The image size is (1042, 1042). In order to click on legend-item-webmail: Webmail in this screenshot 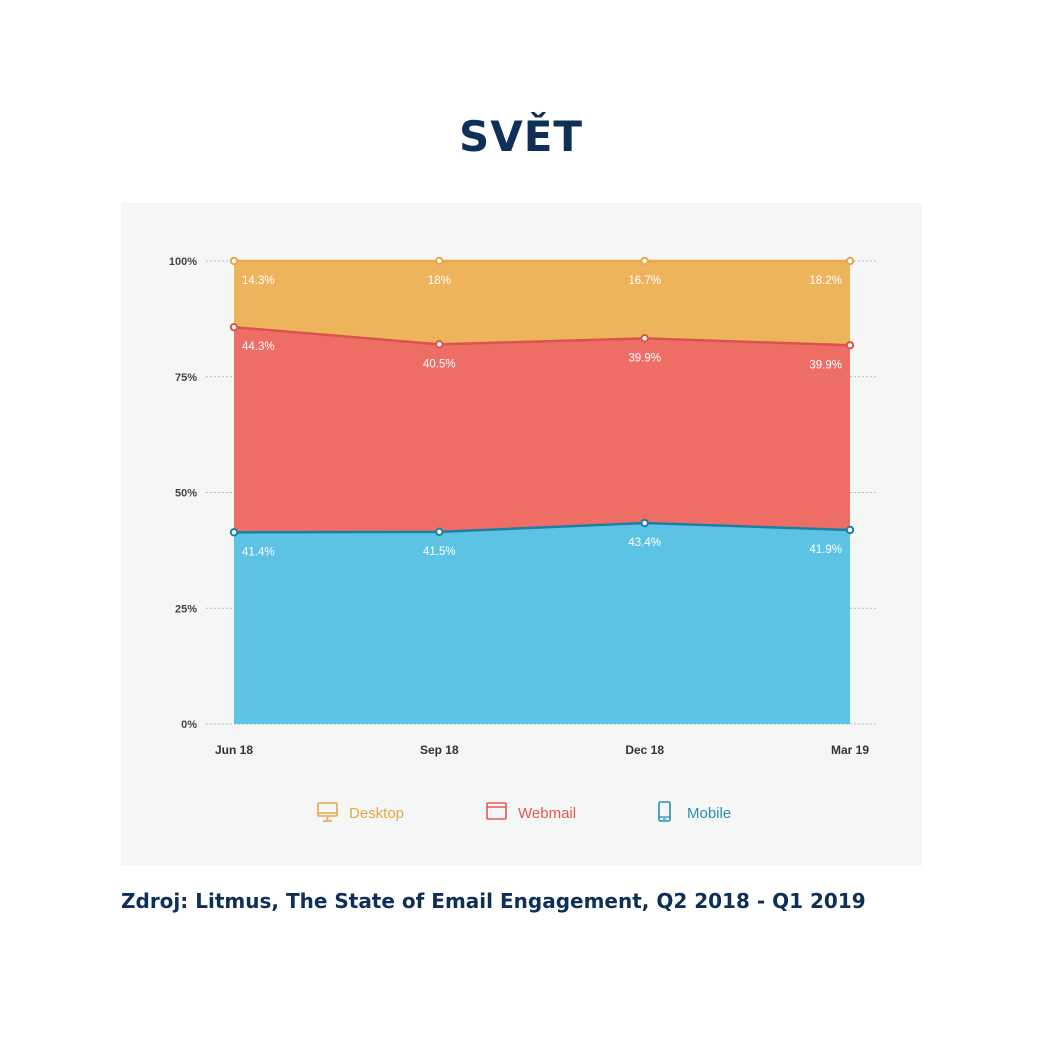, I will do `click(531, 812)`.